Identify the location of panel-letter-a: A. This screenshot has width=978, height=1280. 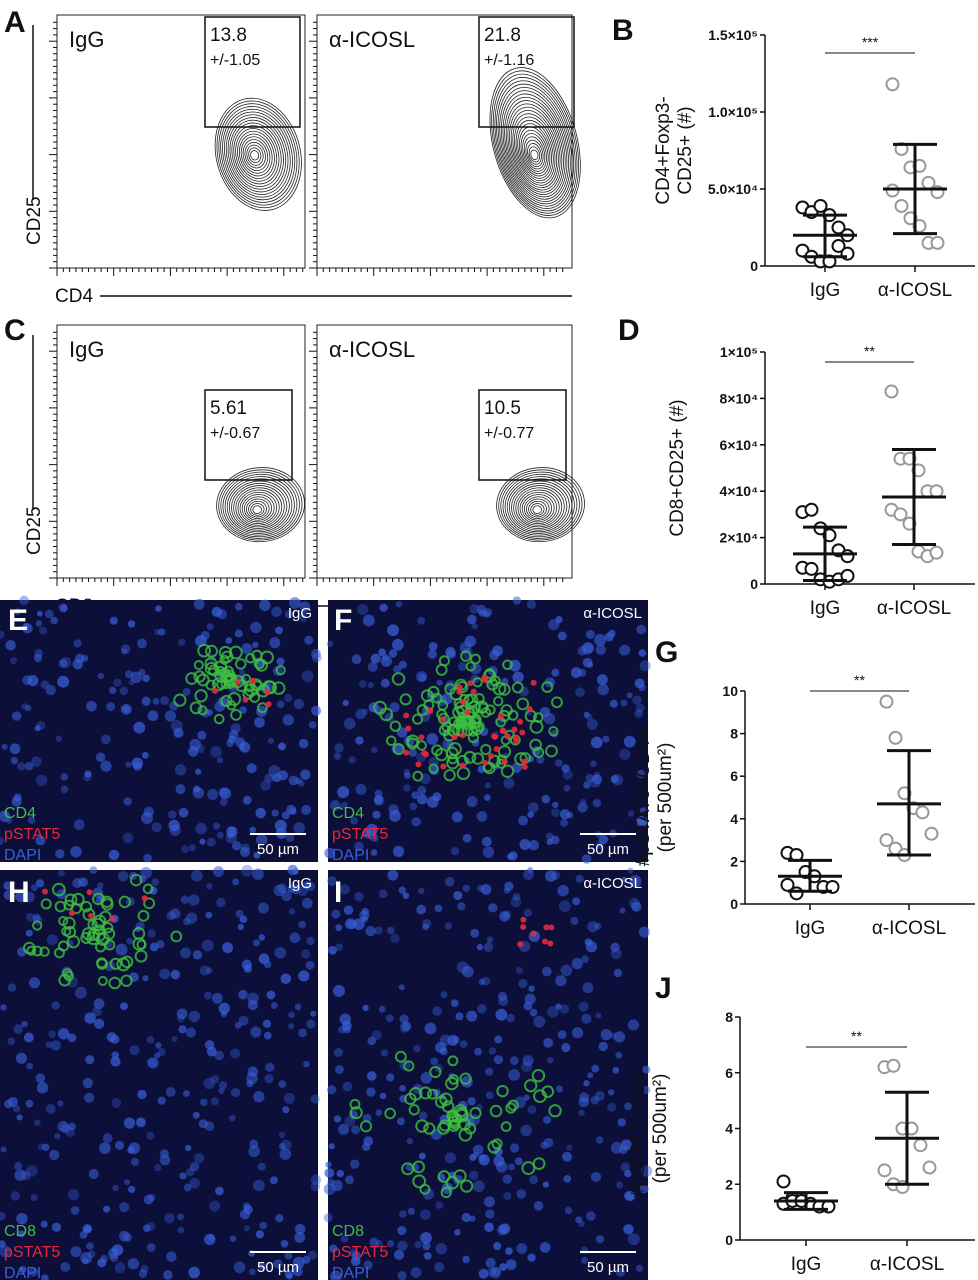
(15, 22).